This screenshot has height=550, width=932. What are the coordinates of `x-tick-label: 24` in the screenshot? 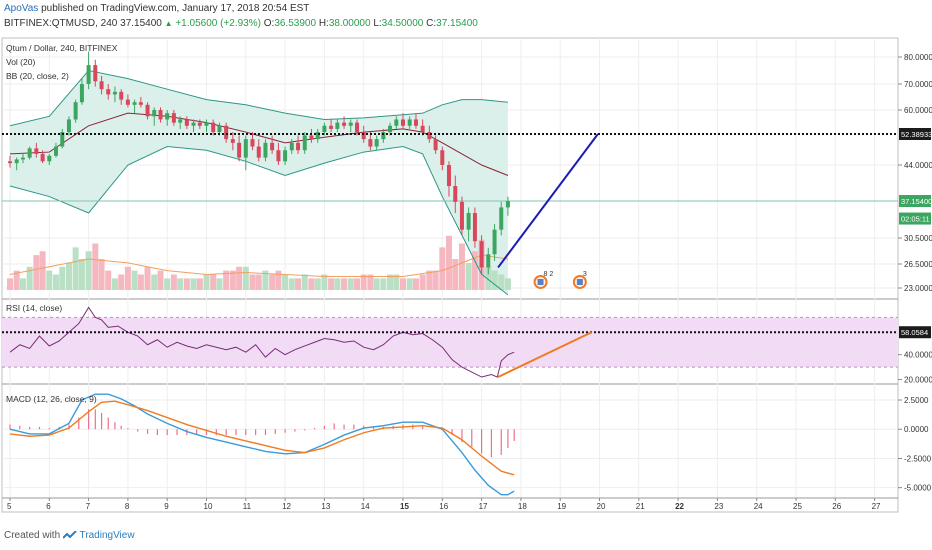 It's located at (758, 506).